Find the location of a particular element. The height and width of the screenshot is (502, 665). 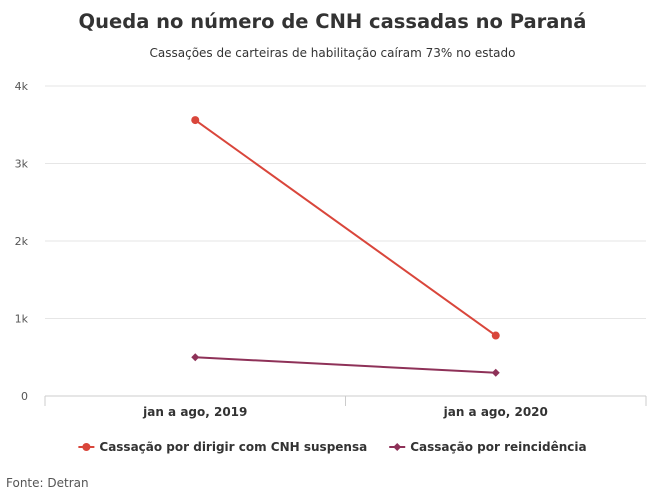

series-line is located at coordinates (345, 365).